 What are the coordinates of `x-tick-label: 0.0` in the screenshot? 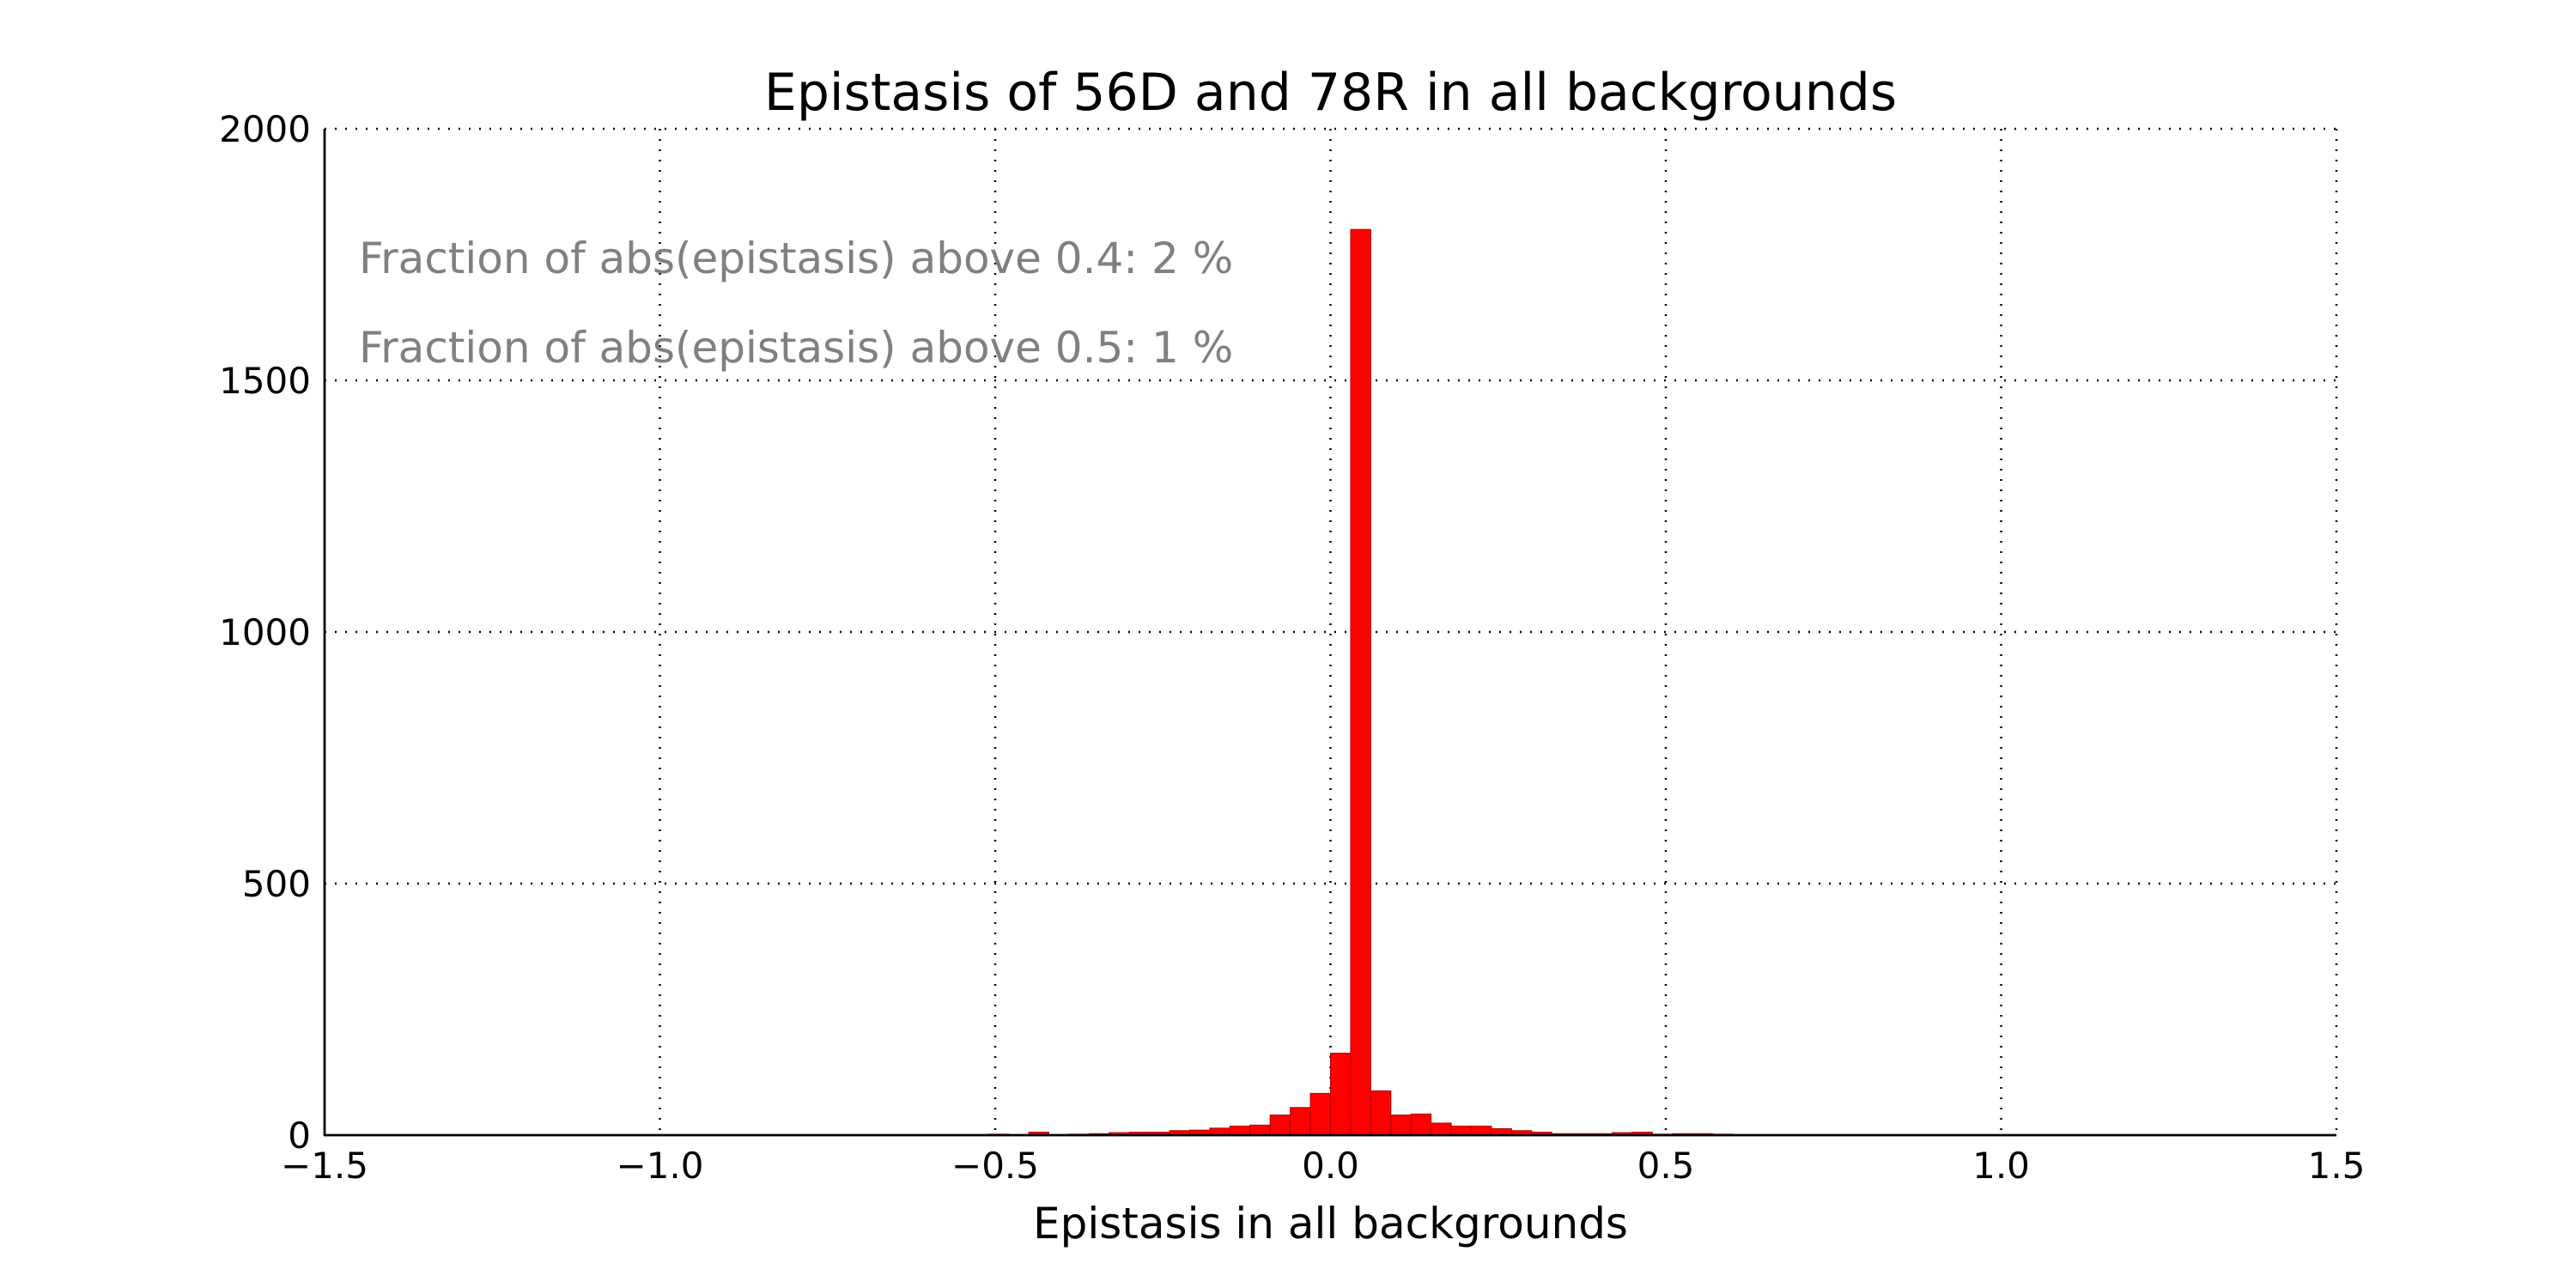 It's located at (1330, 1166).